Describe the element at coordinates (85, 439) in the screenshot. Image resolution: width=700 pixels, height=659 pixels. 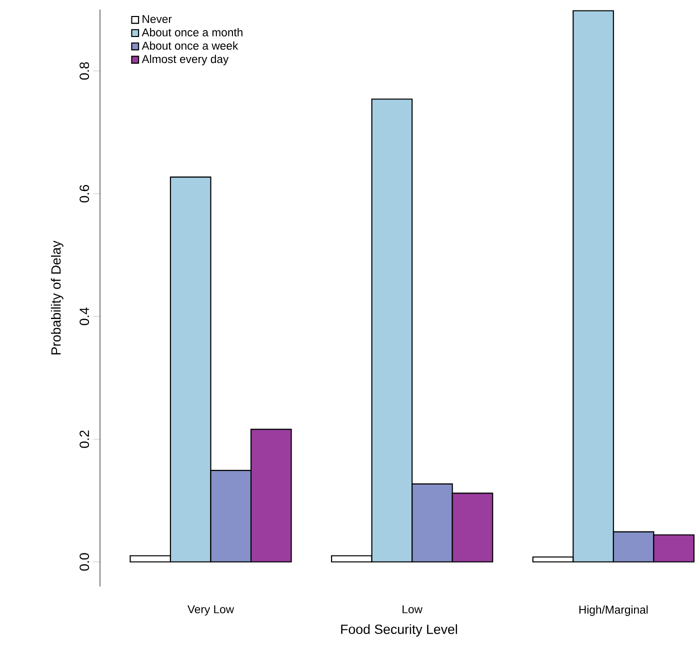
I see `y-tick-label: 0.2` at that location.